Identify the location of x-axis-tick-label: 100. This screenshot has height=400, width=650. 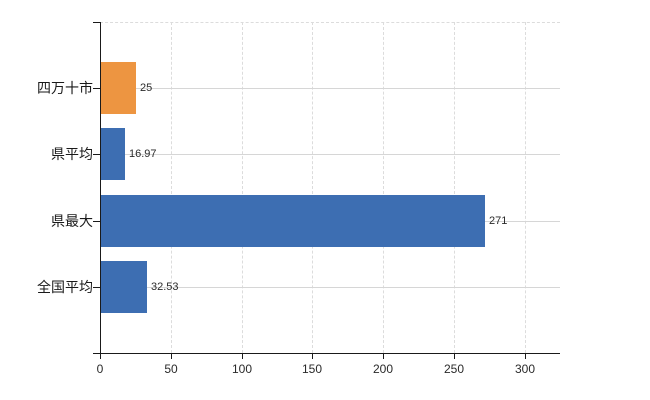
(242, 369).